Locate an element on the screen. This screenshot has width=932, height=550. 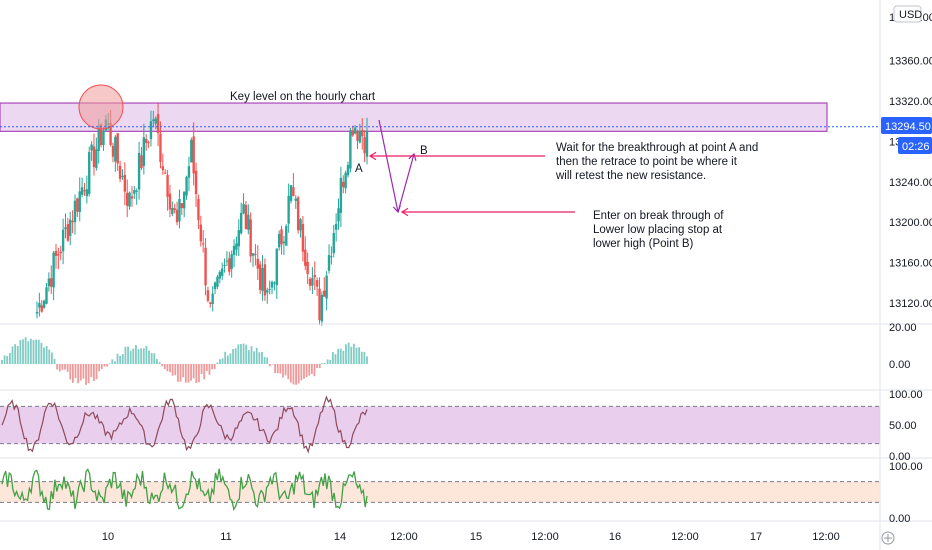
note2-line-1: Enter on break through of is located at coordinates (658, 216).